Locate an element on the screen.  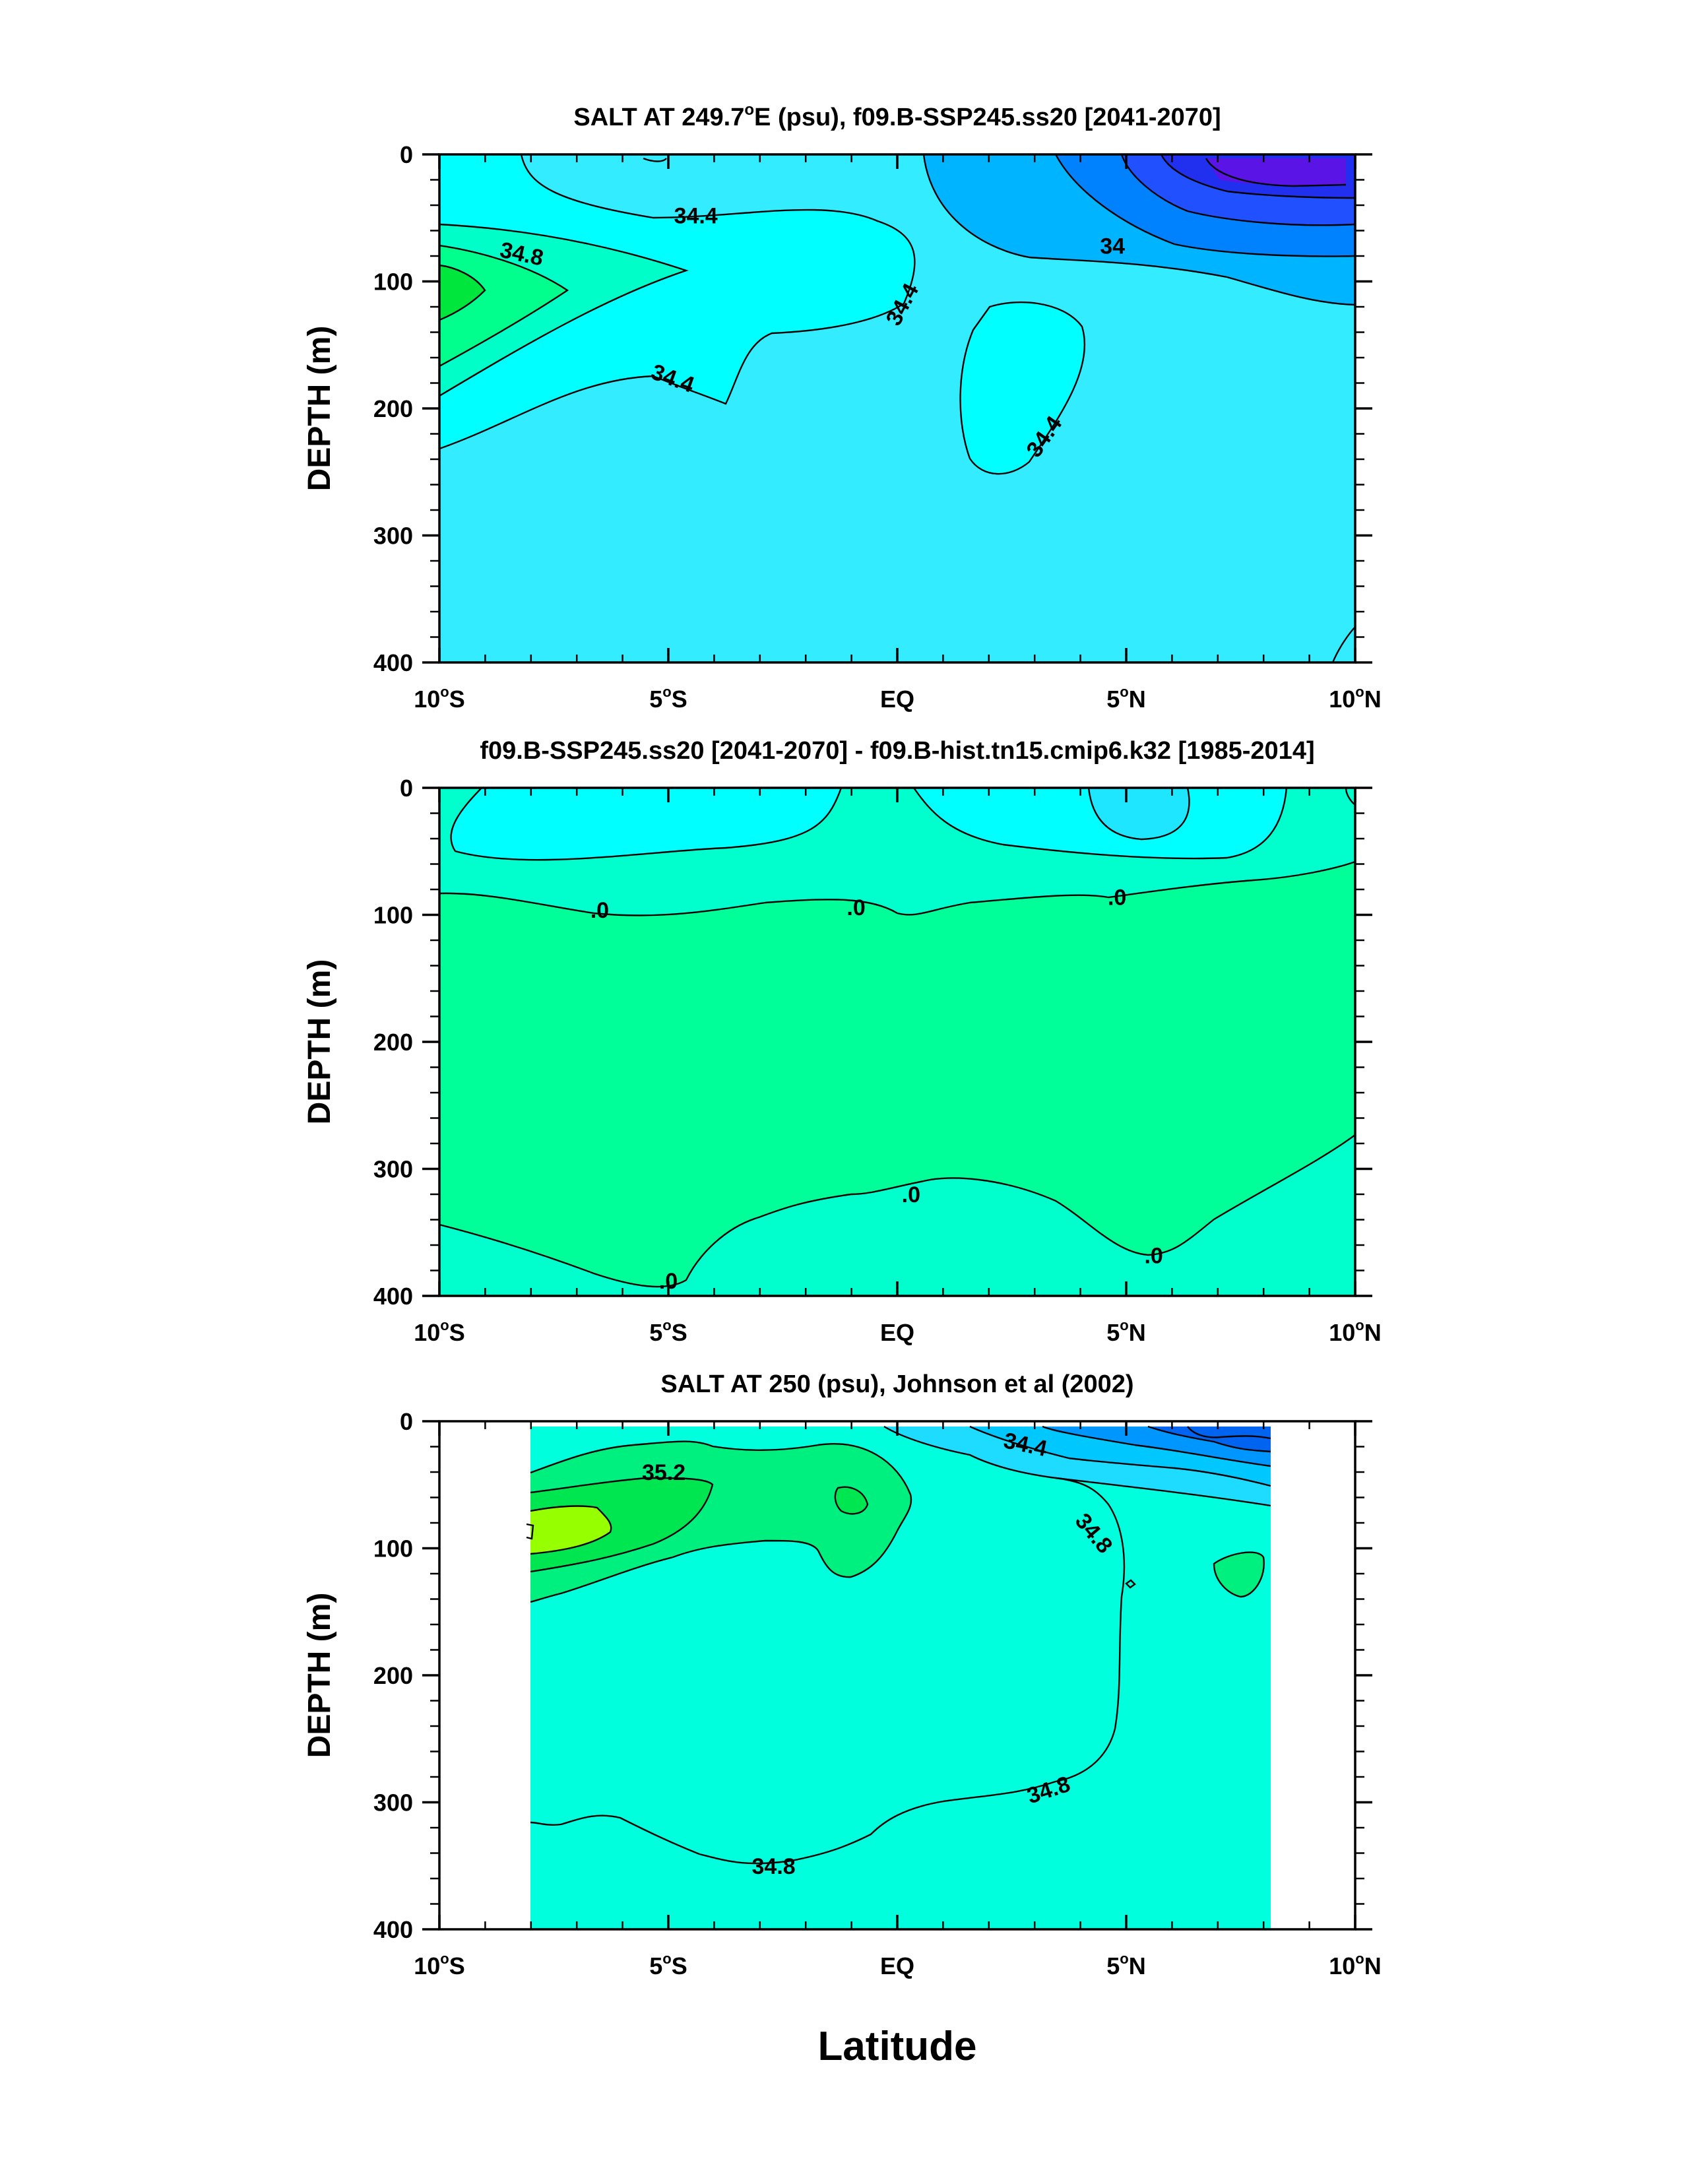
panel-2-plot-area is located at coordinates (897, 1042).